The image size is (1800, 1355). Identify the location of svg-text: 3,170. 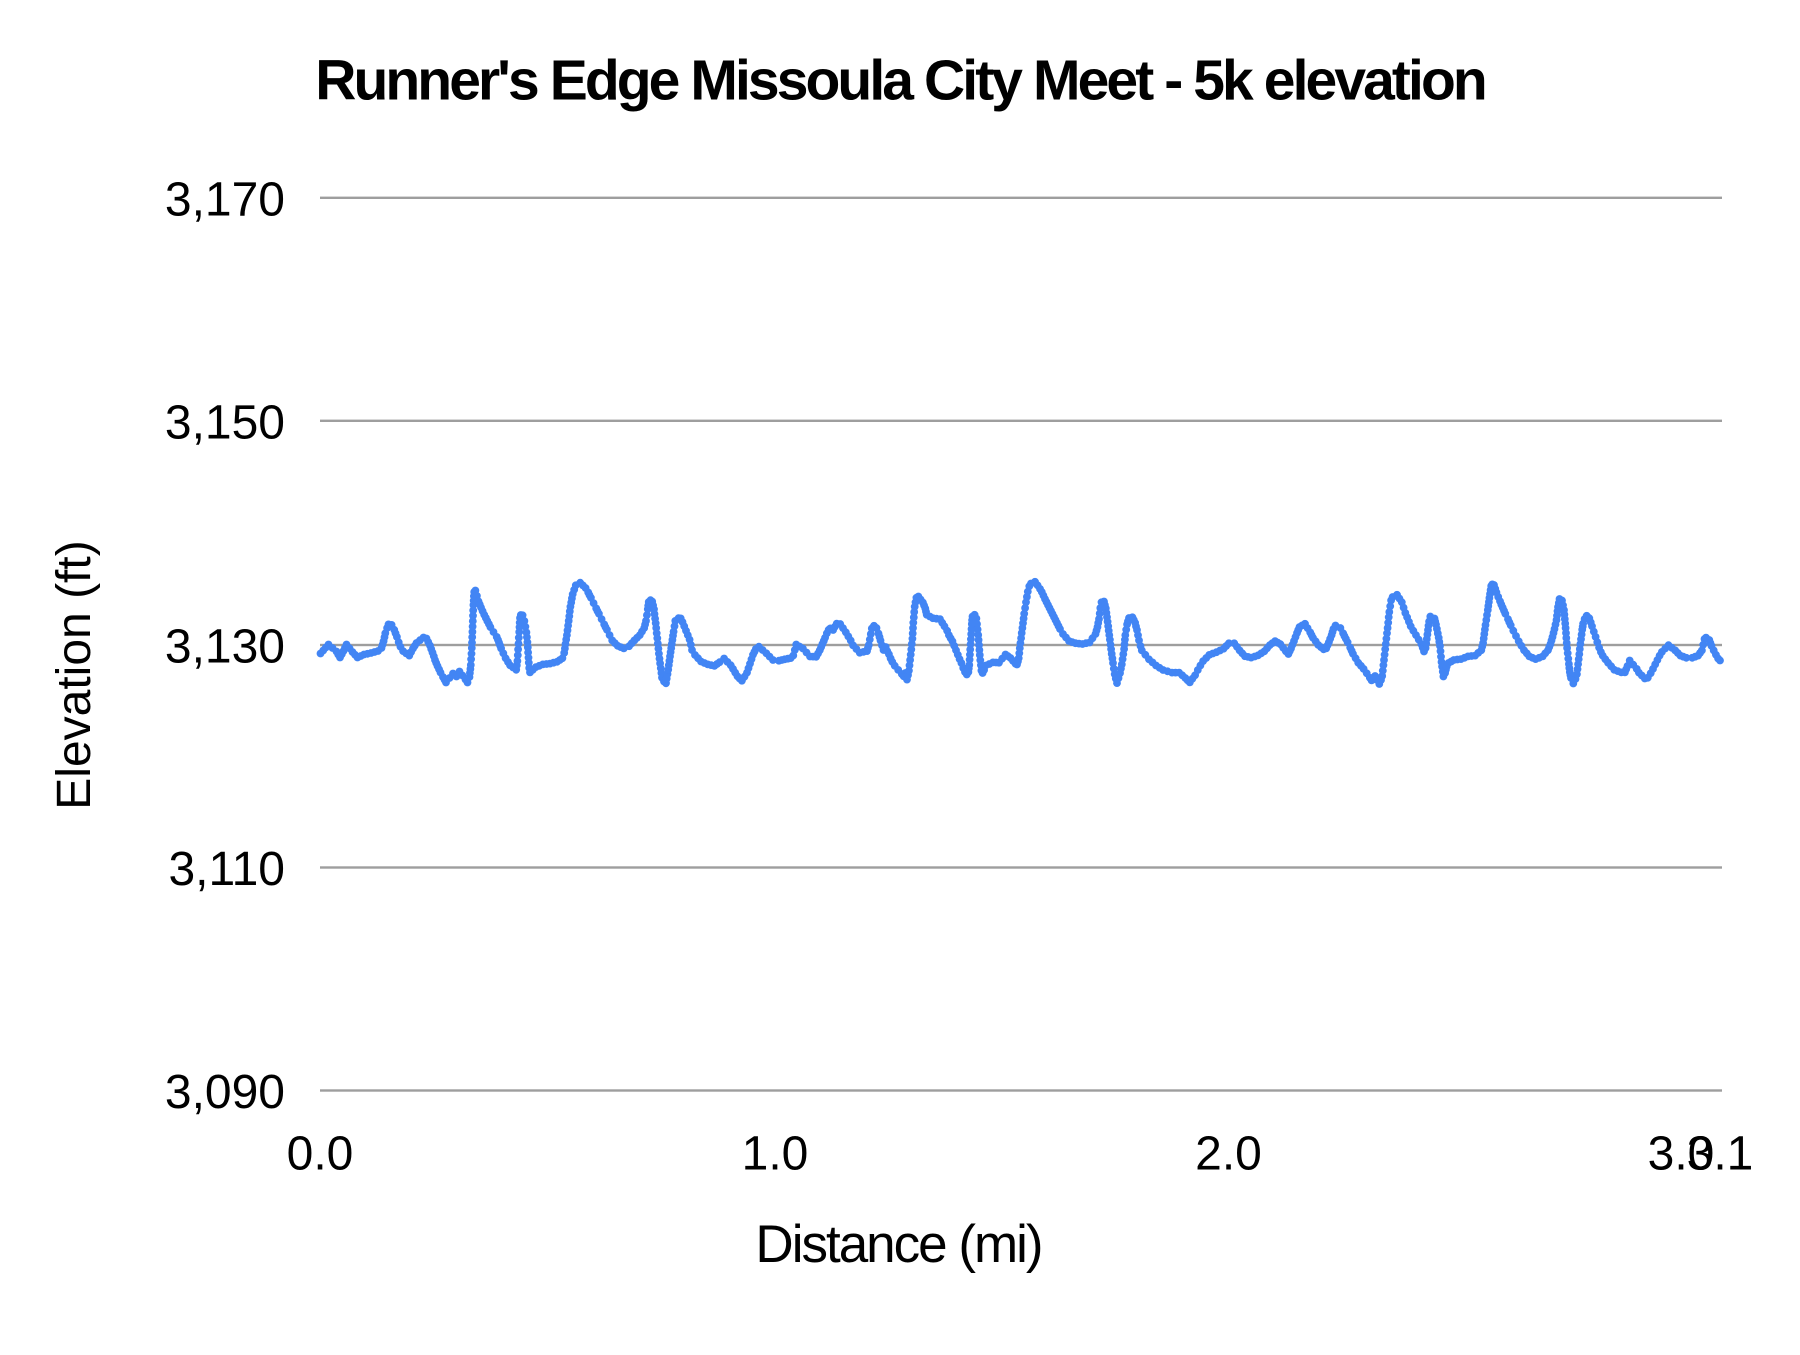
(225, 199).